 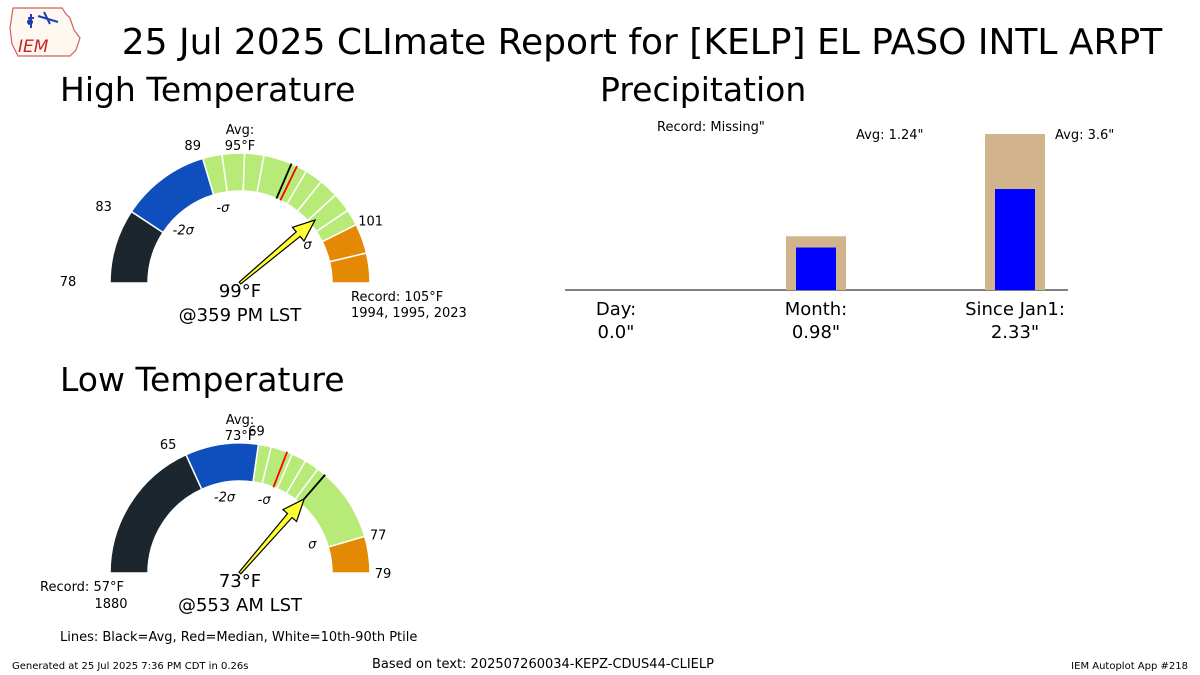 What do you see at coordinates (284, 181) in the screenshot?
I see `avg-line` at bounding box center [284, 181].